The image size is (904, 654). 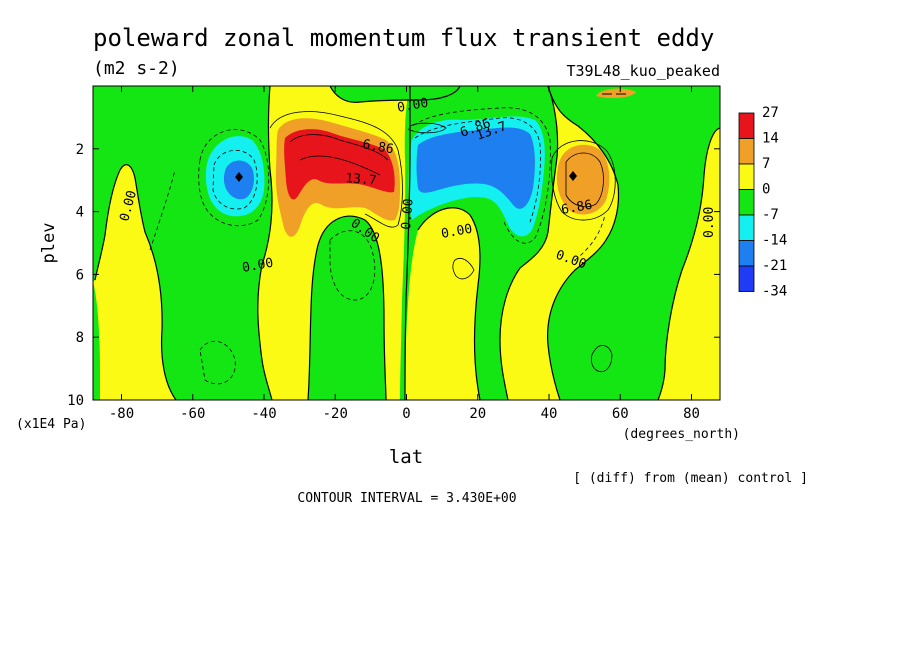 What do you see at coordinates (691, 414) in the screenshot?
I see `x-tick-label: 80` at bounding box center [691, 414].